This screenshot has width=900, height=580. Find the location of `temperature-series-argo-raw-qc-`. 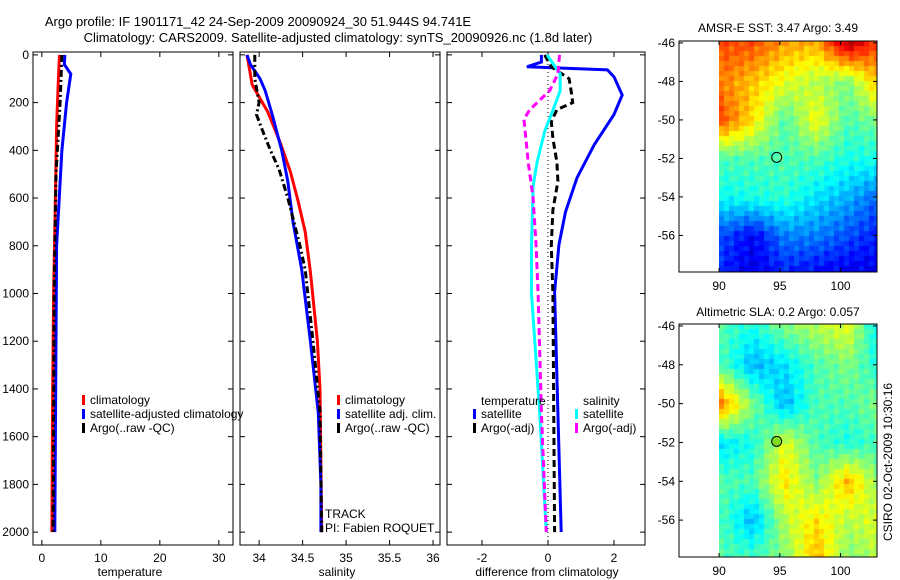

temperature-series-argo-raw-qc- is located at coordinates (57, 293).